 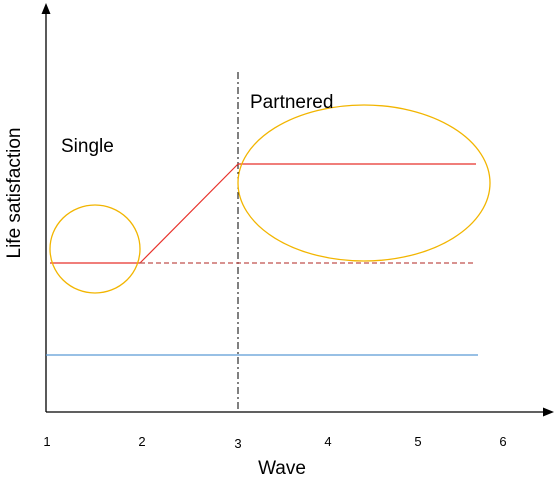 What do you see at coordinates (189, 213) in the screenshot?
I see `transition-line` at bounding box center [189, 213].